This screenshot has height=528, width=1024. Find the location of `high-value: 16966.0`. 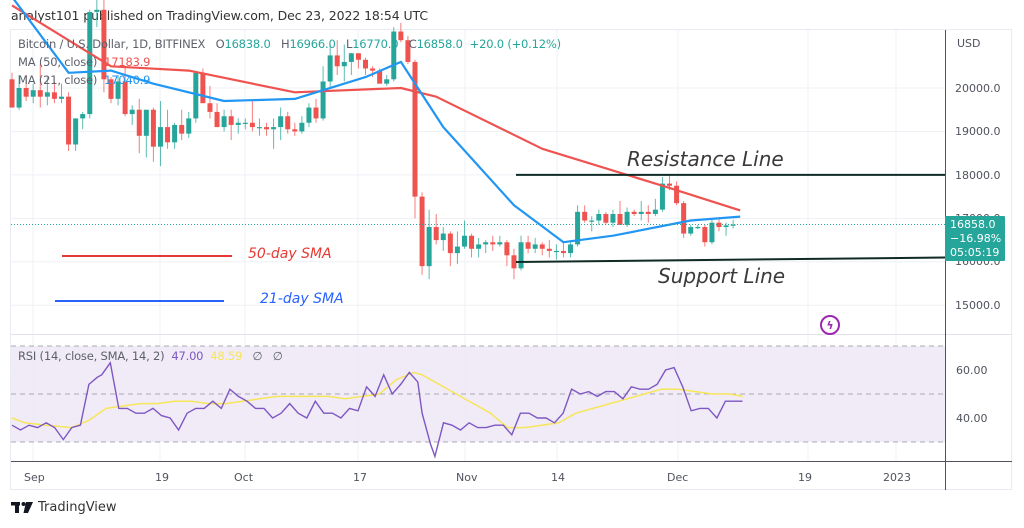

high-value: 16966.0 is located at coordinates (312, 44).